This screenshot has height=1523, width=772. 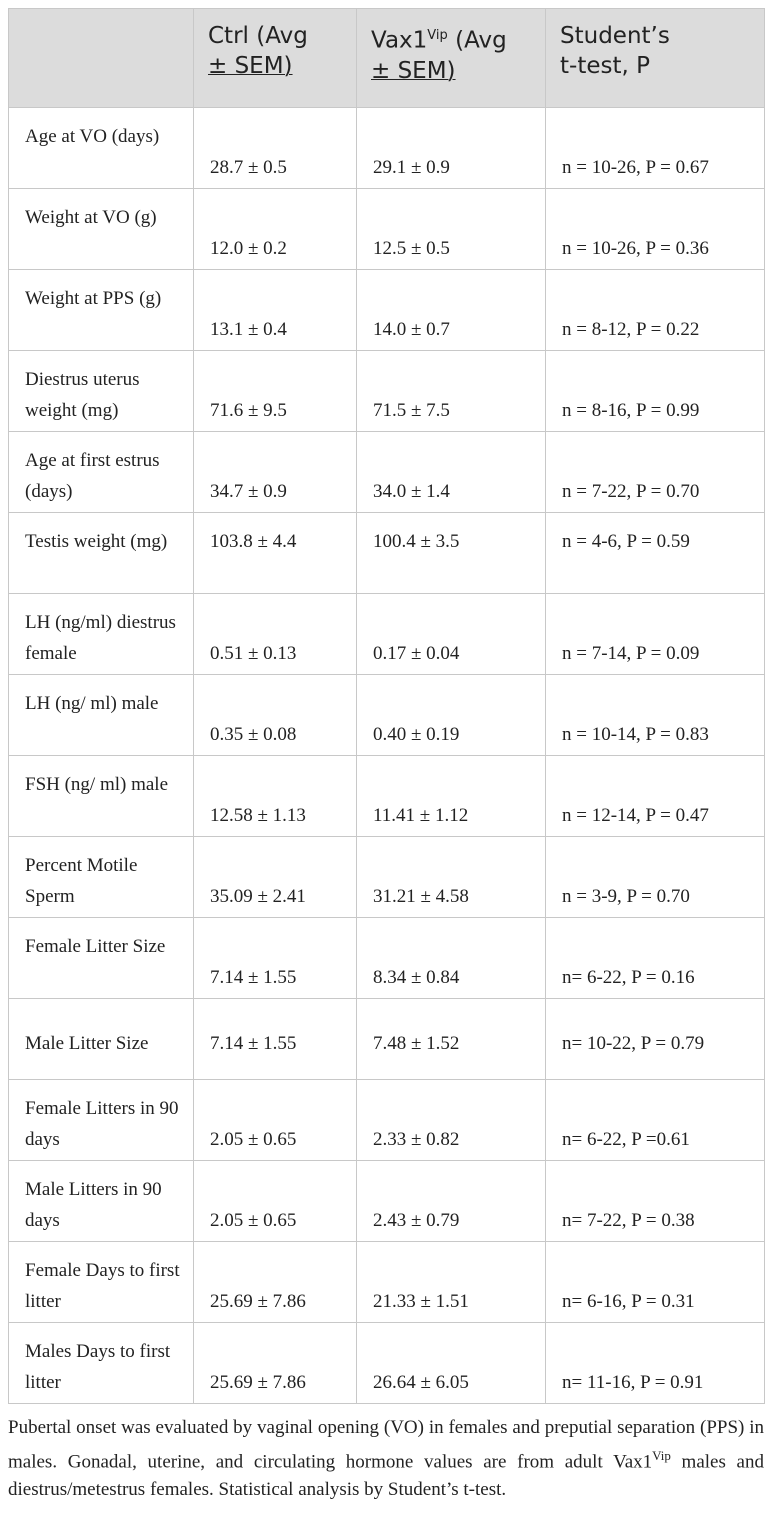 I want to click on caption-sup: Vip, so click(x=661, y=1455).